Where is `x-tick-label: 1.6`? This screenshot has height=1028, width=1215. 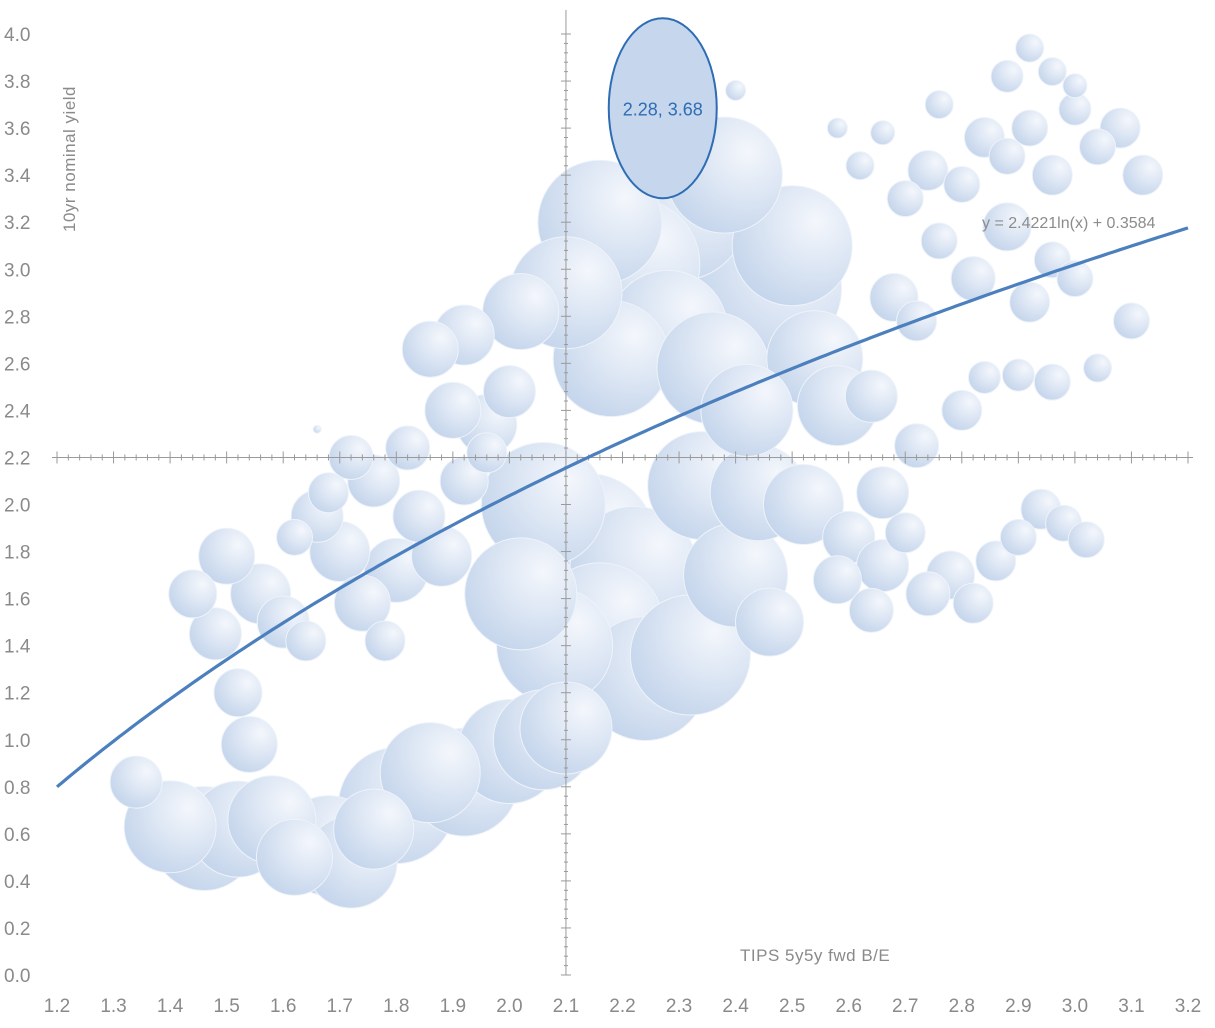 x-tick-label: 1.6 is located at coordinates (283, 1006).